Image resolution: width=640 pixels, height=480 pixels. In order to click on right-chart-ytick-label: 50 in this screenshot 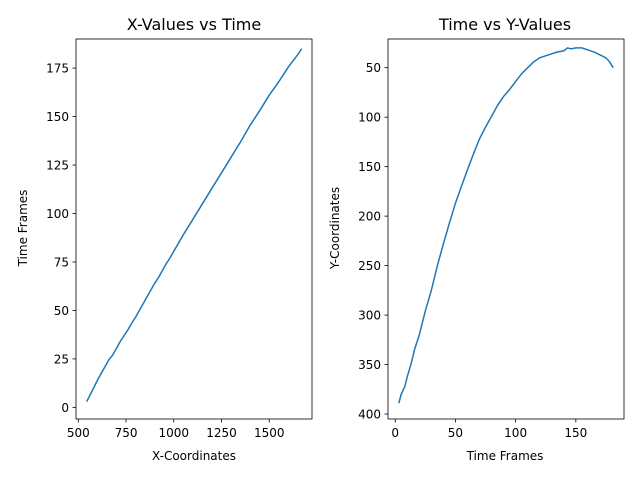, I will do `click(373, 68)`.